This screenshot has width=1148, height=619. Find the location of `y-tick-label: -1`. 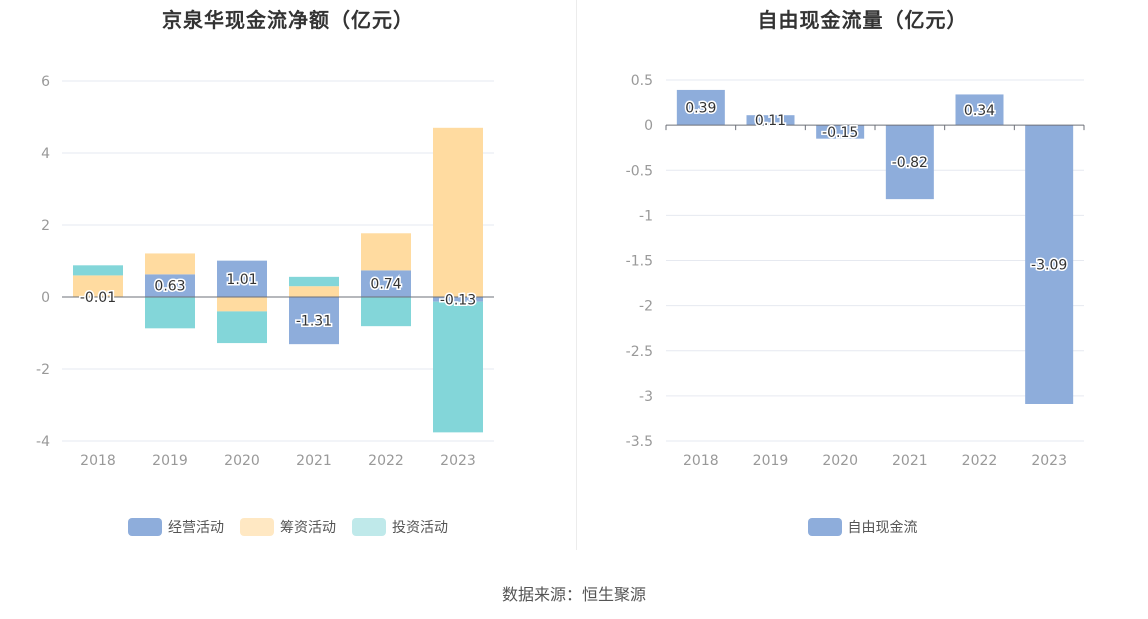

y-tick-label: -1 is located at coordinates (646, 216).